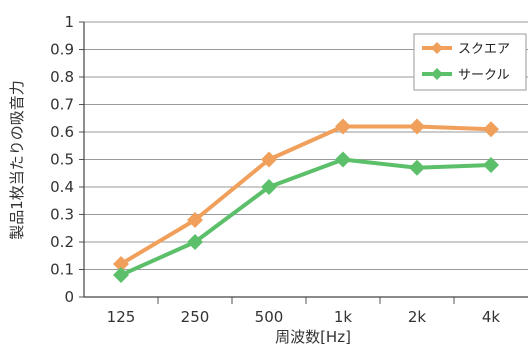 The height and width of the screenshot is (347, 530). I want to click on y-tick-label: 0.3, so click(62, 215).